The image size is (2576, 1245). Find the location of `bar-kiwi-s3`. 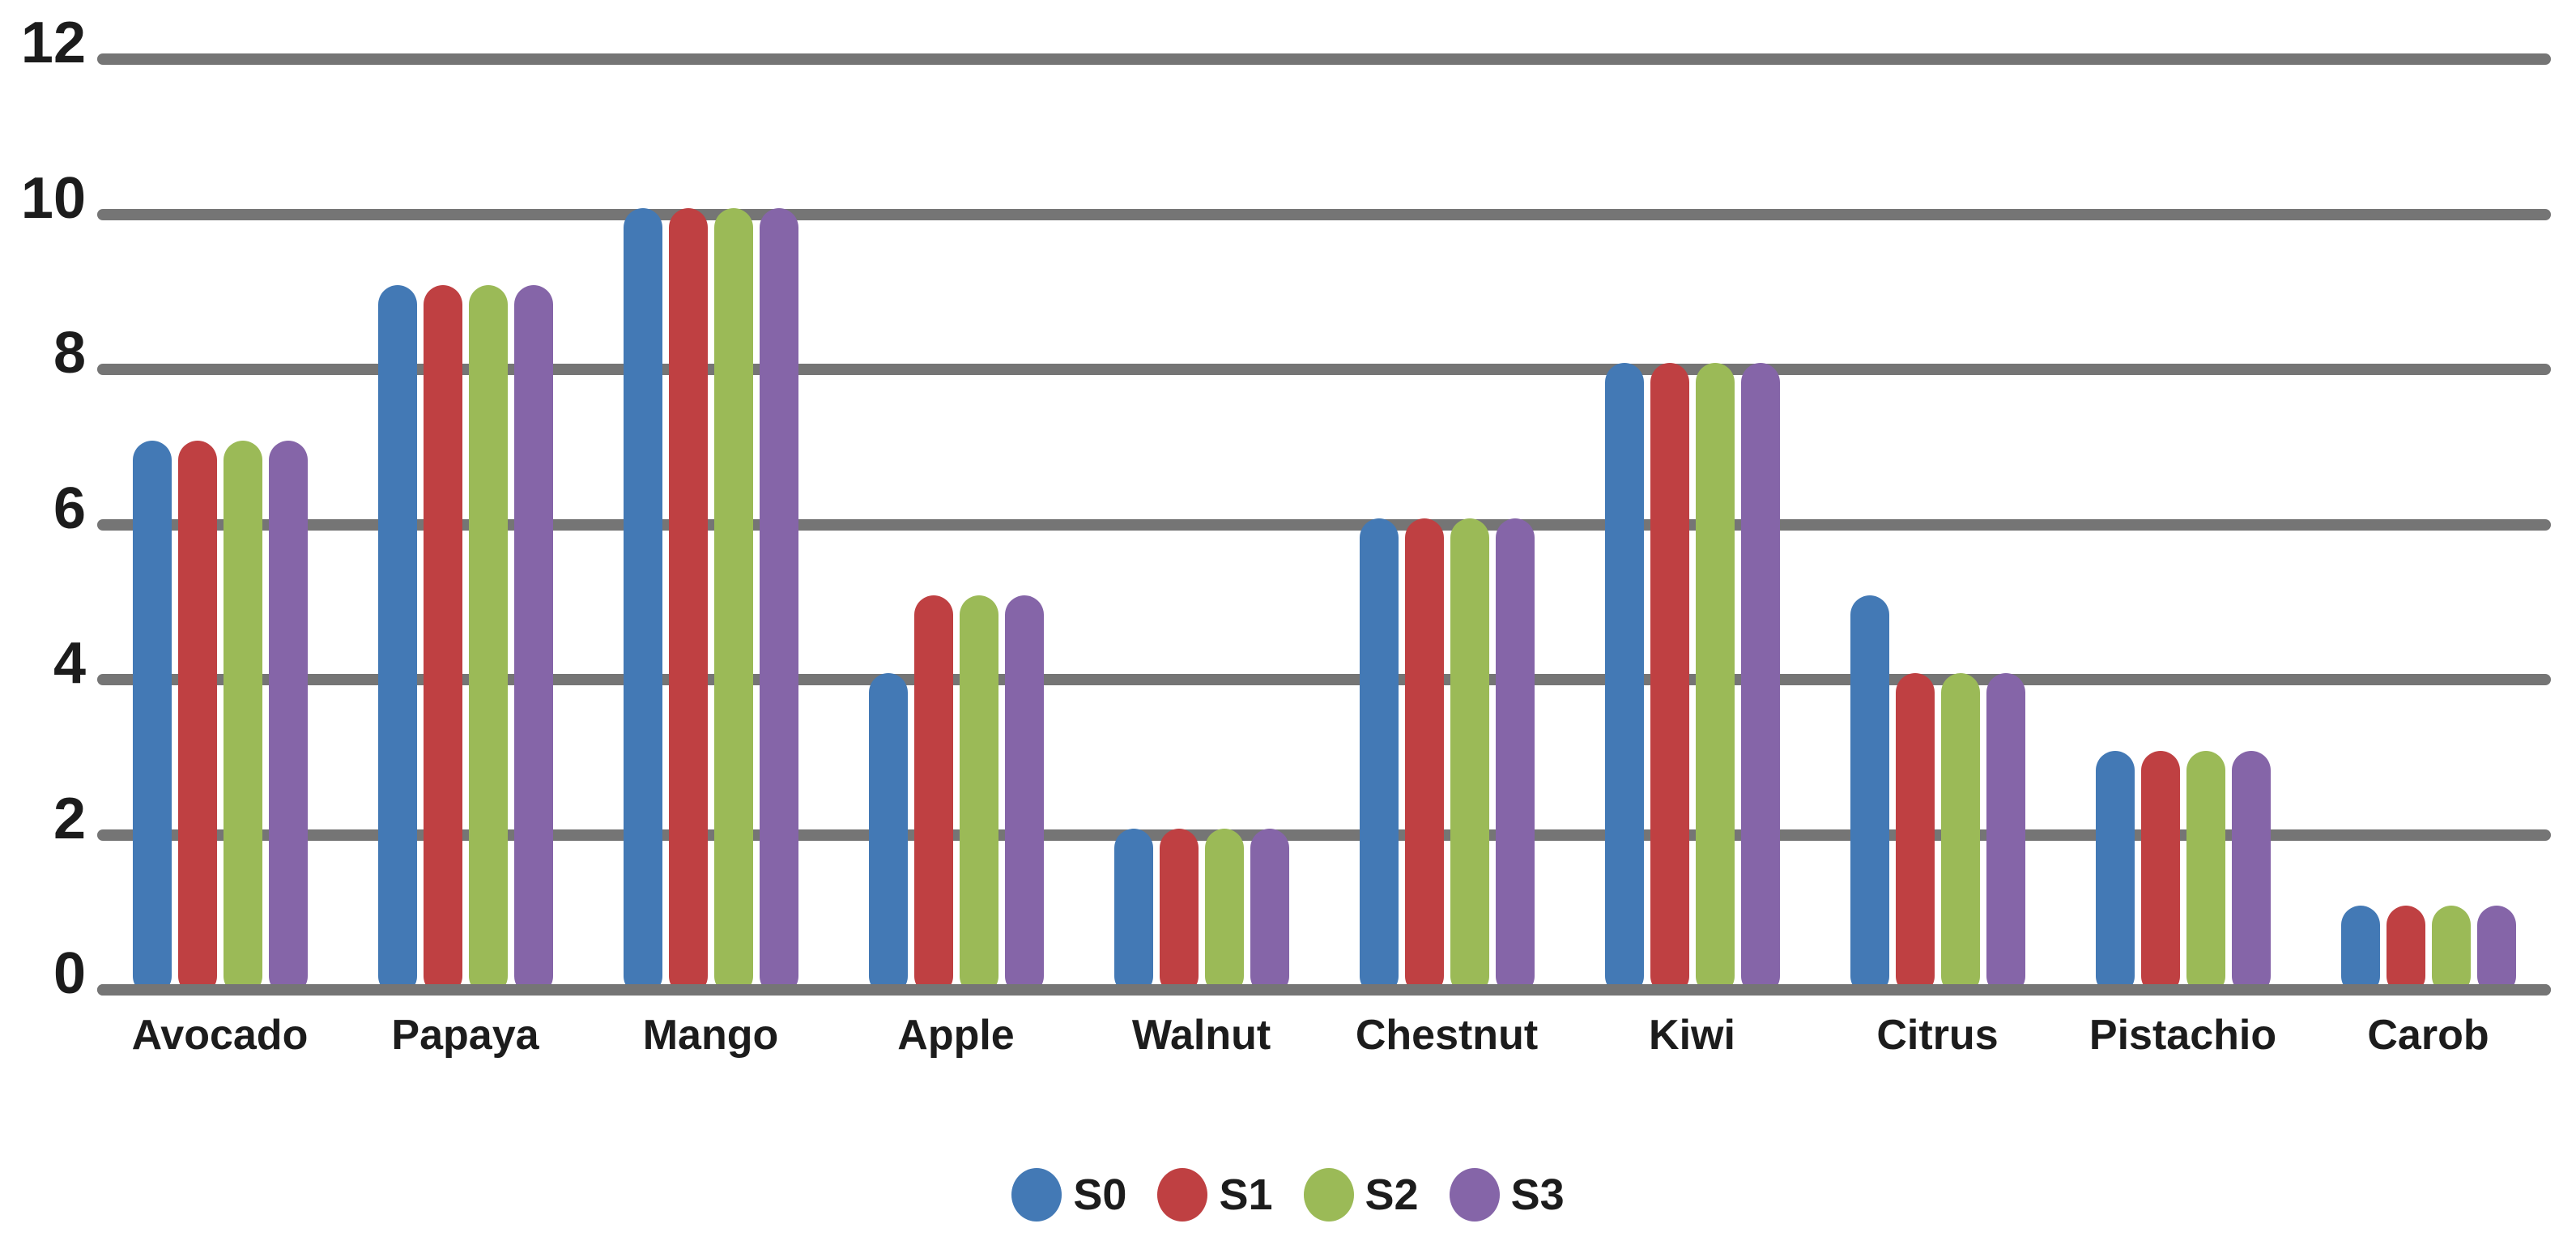

bar-kiwi-s3 is located at coordinates (1760, 679).